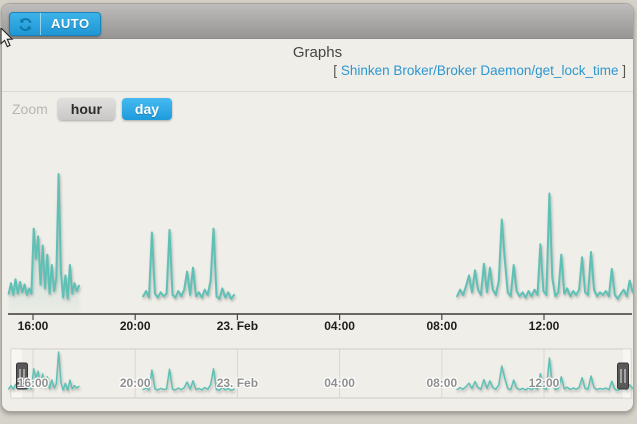  Describe the element at coordinates (135, 326) in the screenshot. I see `x-axis-label: 20:00` at that location.